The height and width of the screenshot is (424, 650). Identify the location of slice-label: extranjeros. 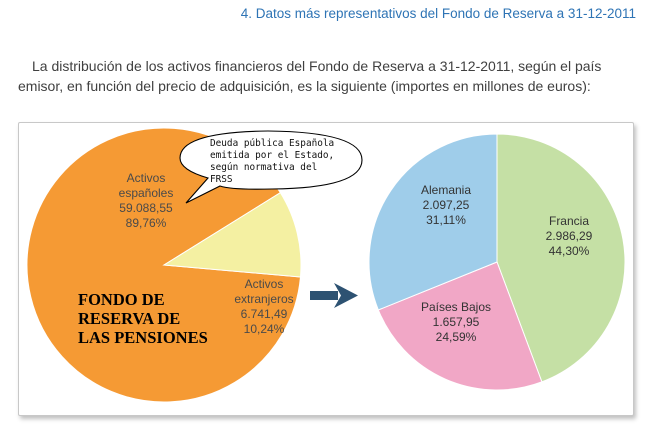
(263, 299).